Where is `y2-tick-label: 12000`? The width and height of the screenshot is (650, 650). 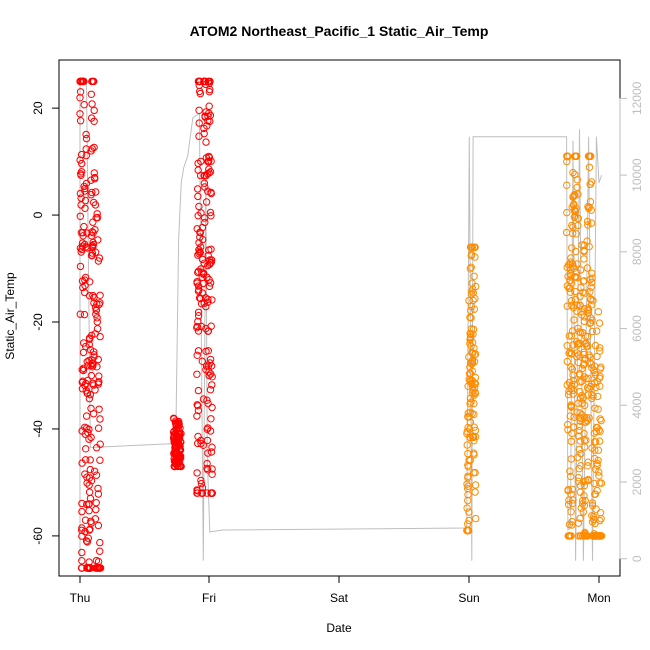 y2-tick-label: 12000 is located at coordinates (637, 98).